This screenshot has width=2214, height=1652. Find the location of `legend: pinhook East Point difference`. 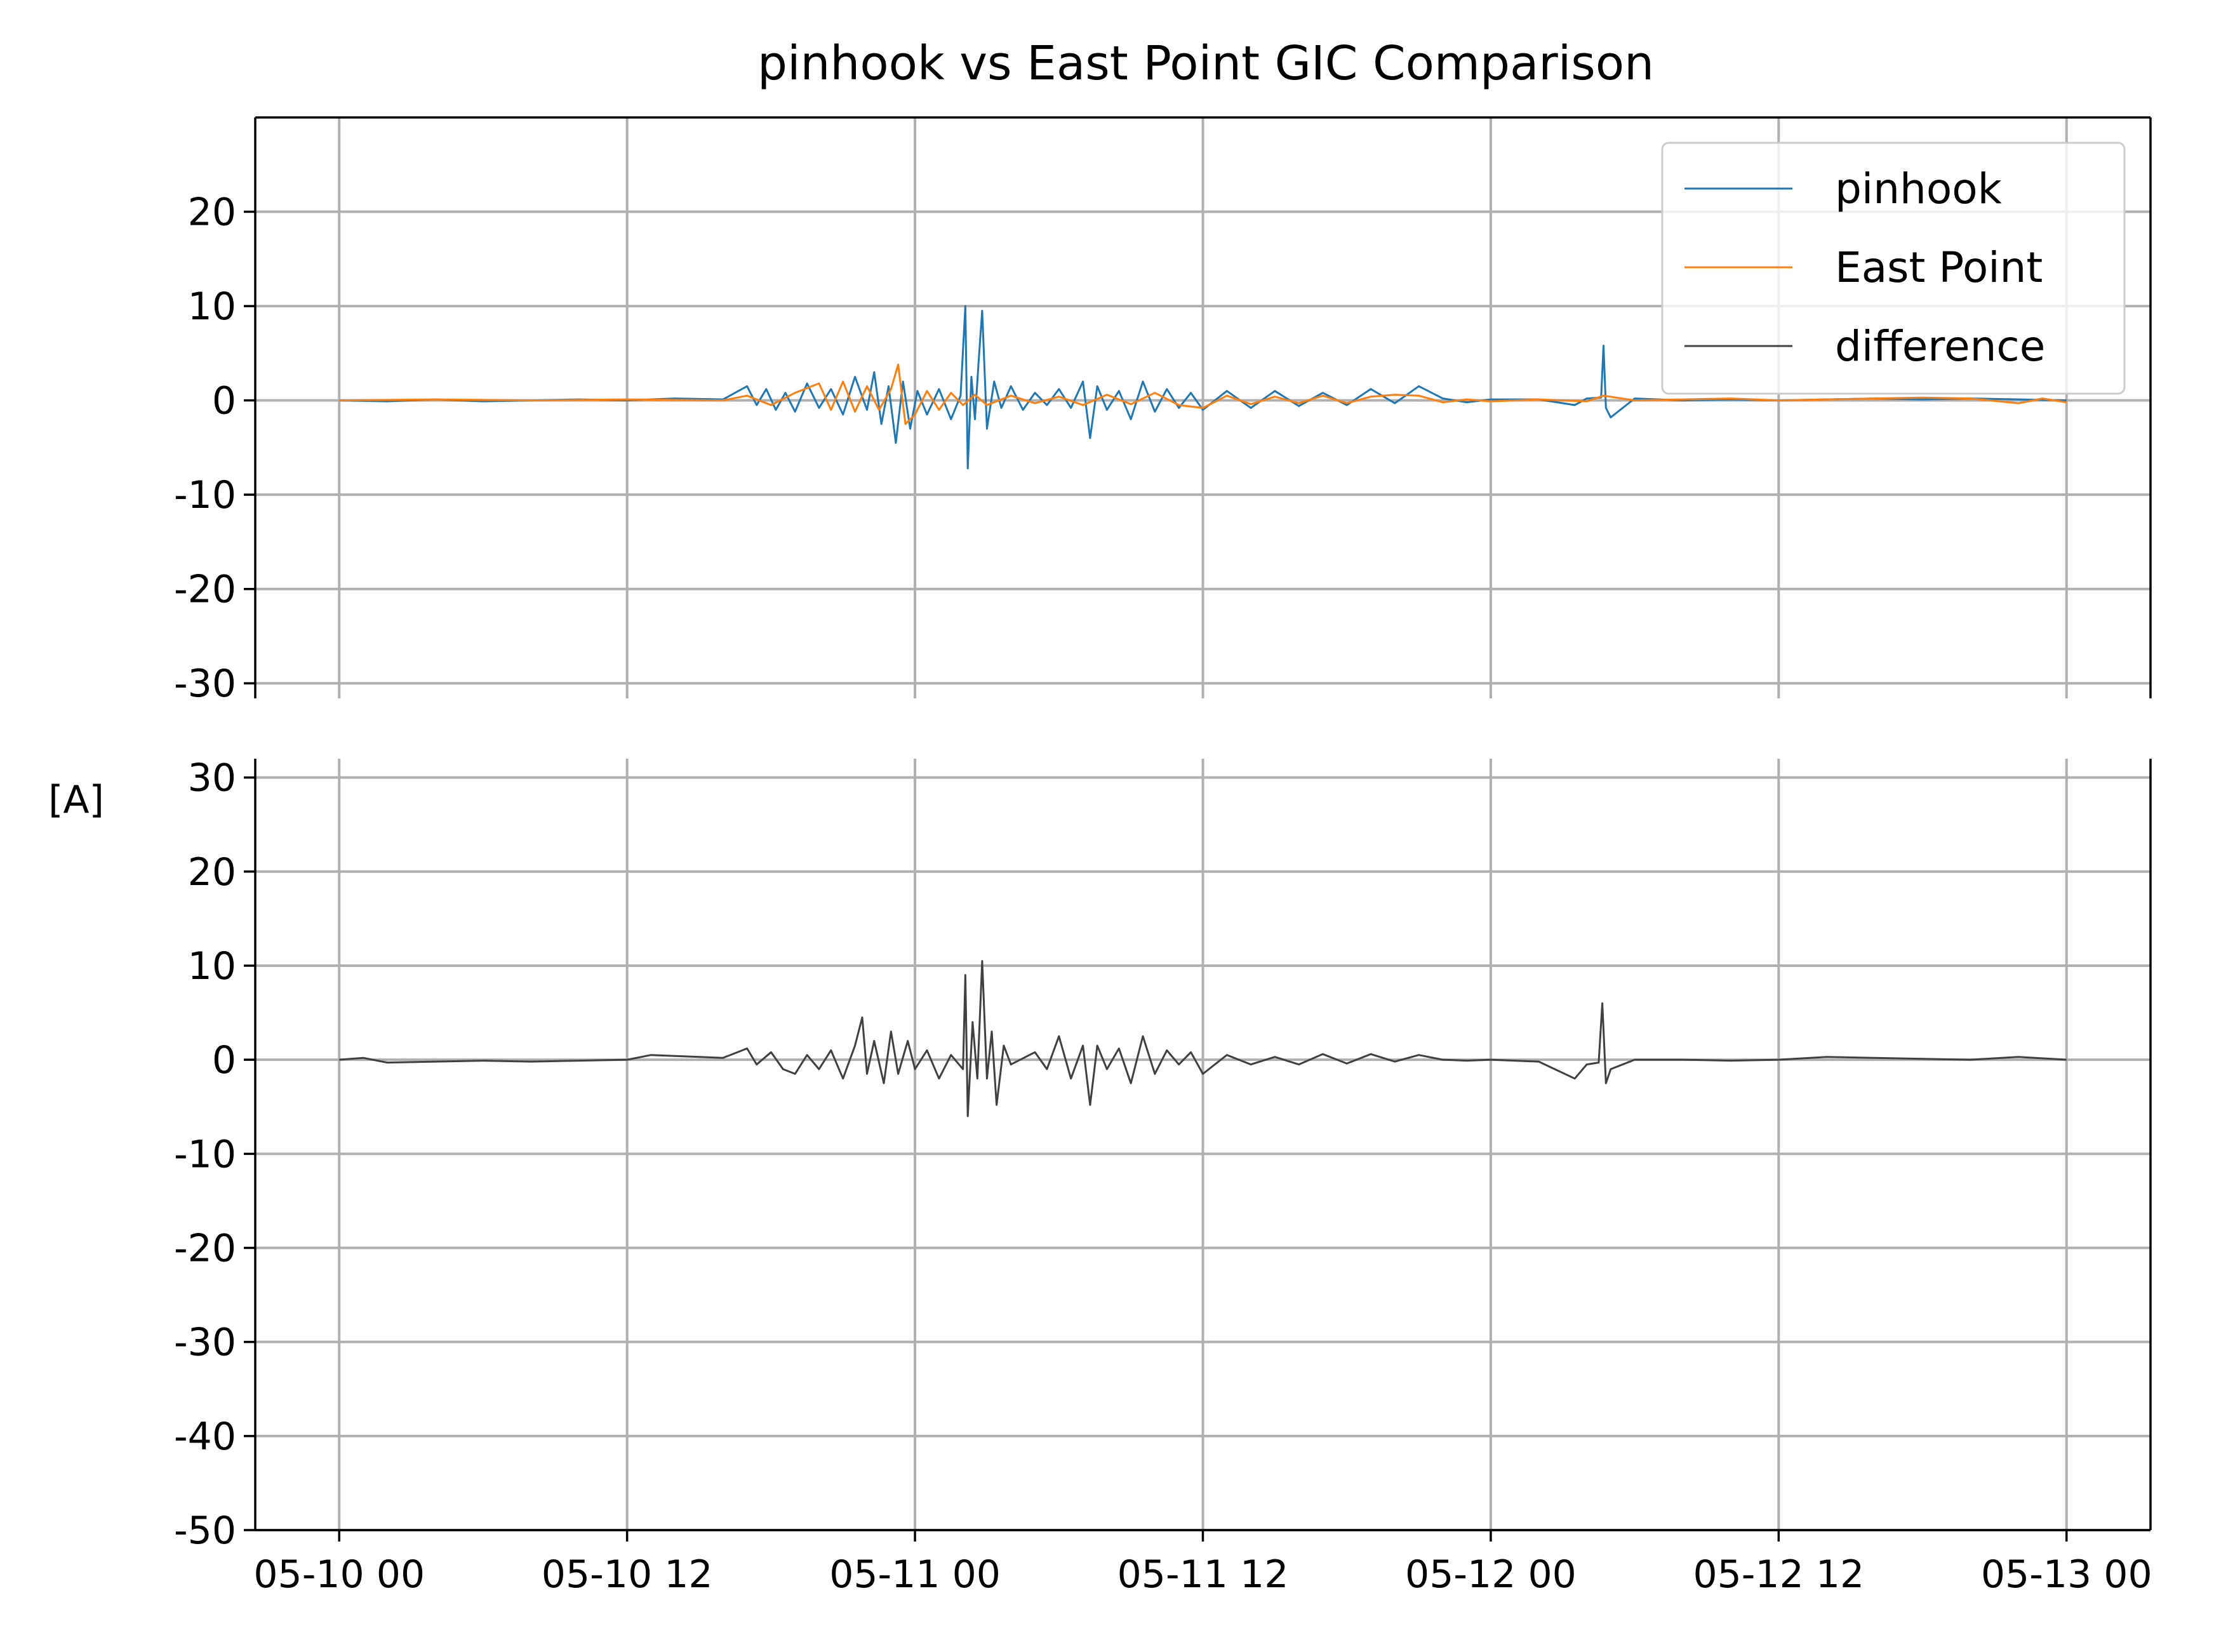

legend: pinhook East Point difference is located at coordinates (1893, 268).